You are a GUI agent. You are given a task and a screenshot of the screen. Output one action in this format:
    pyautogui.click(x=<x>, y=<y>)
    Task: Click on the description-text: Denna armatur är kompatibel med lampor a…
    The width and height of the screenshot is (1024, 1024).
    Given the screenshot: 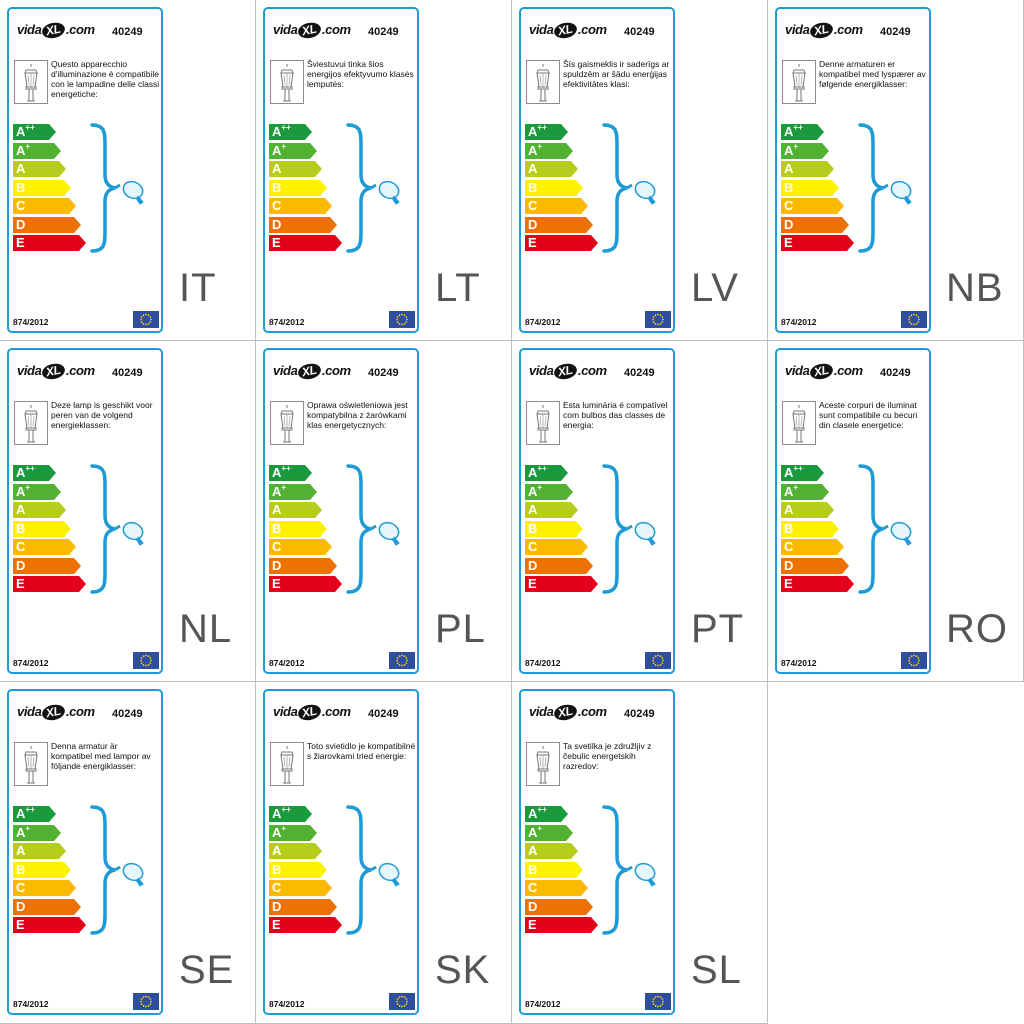 What is the action you would take?
    pyautogui.click(x=101, y=756)
    